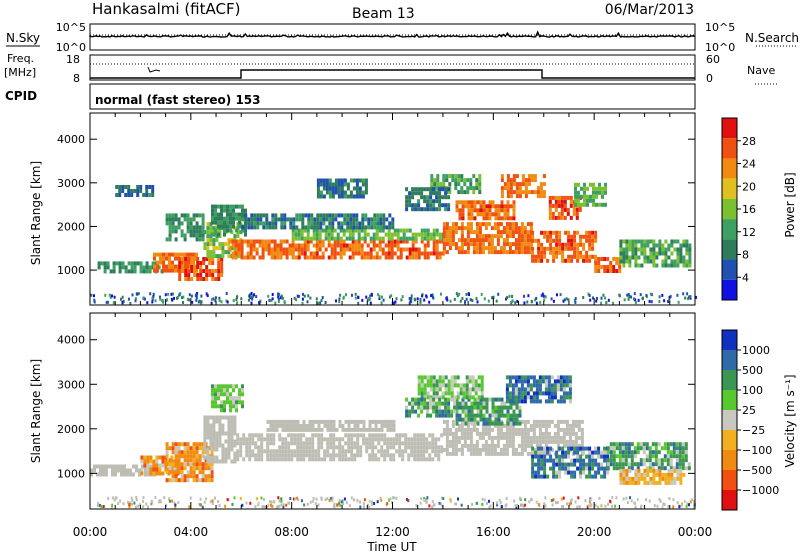 This screenshot has height=558, width=800. I want to click on cpid-label: CPID, so click(21, 96).